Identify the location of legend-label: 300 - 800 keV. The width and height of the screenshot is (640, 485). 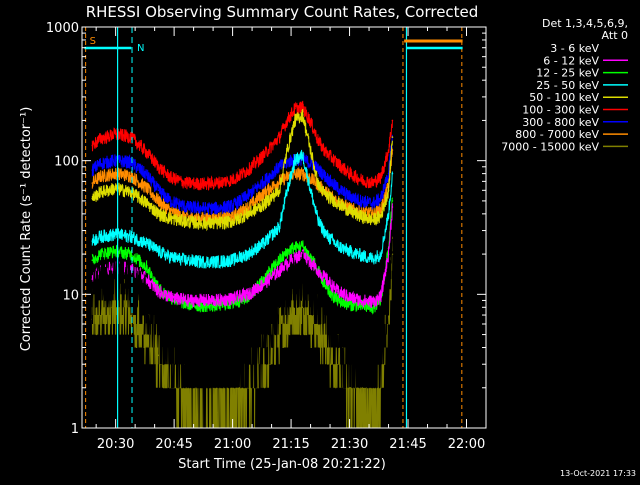
(560, 122).